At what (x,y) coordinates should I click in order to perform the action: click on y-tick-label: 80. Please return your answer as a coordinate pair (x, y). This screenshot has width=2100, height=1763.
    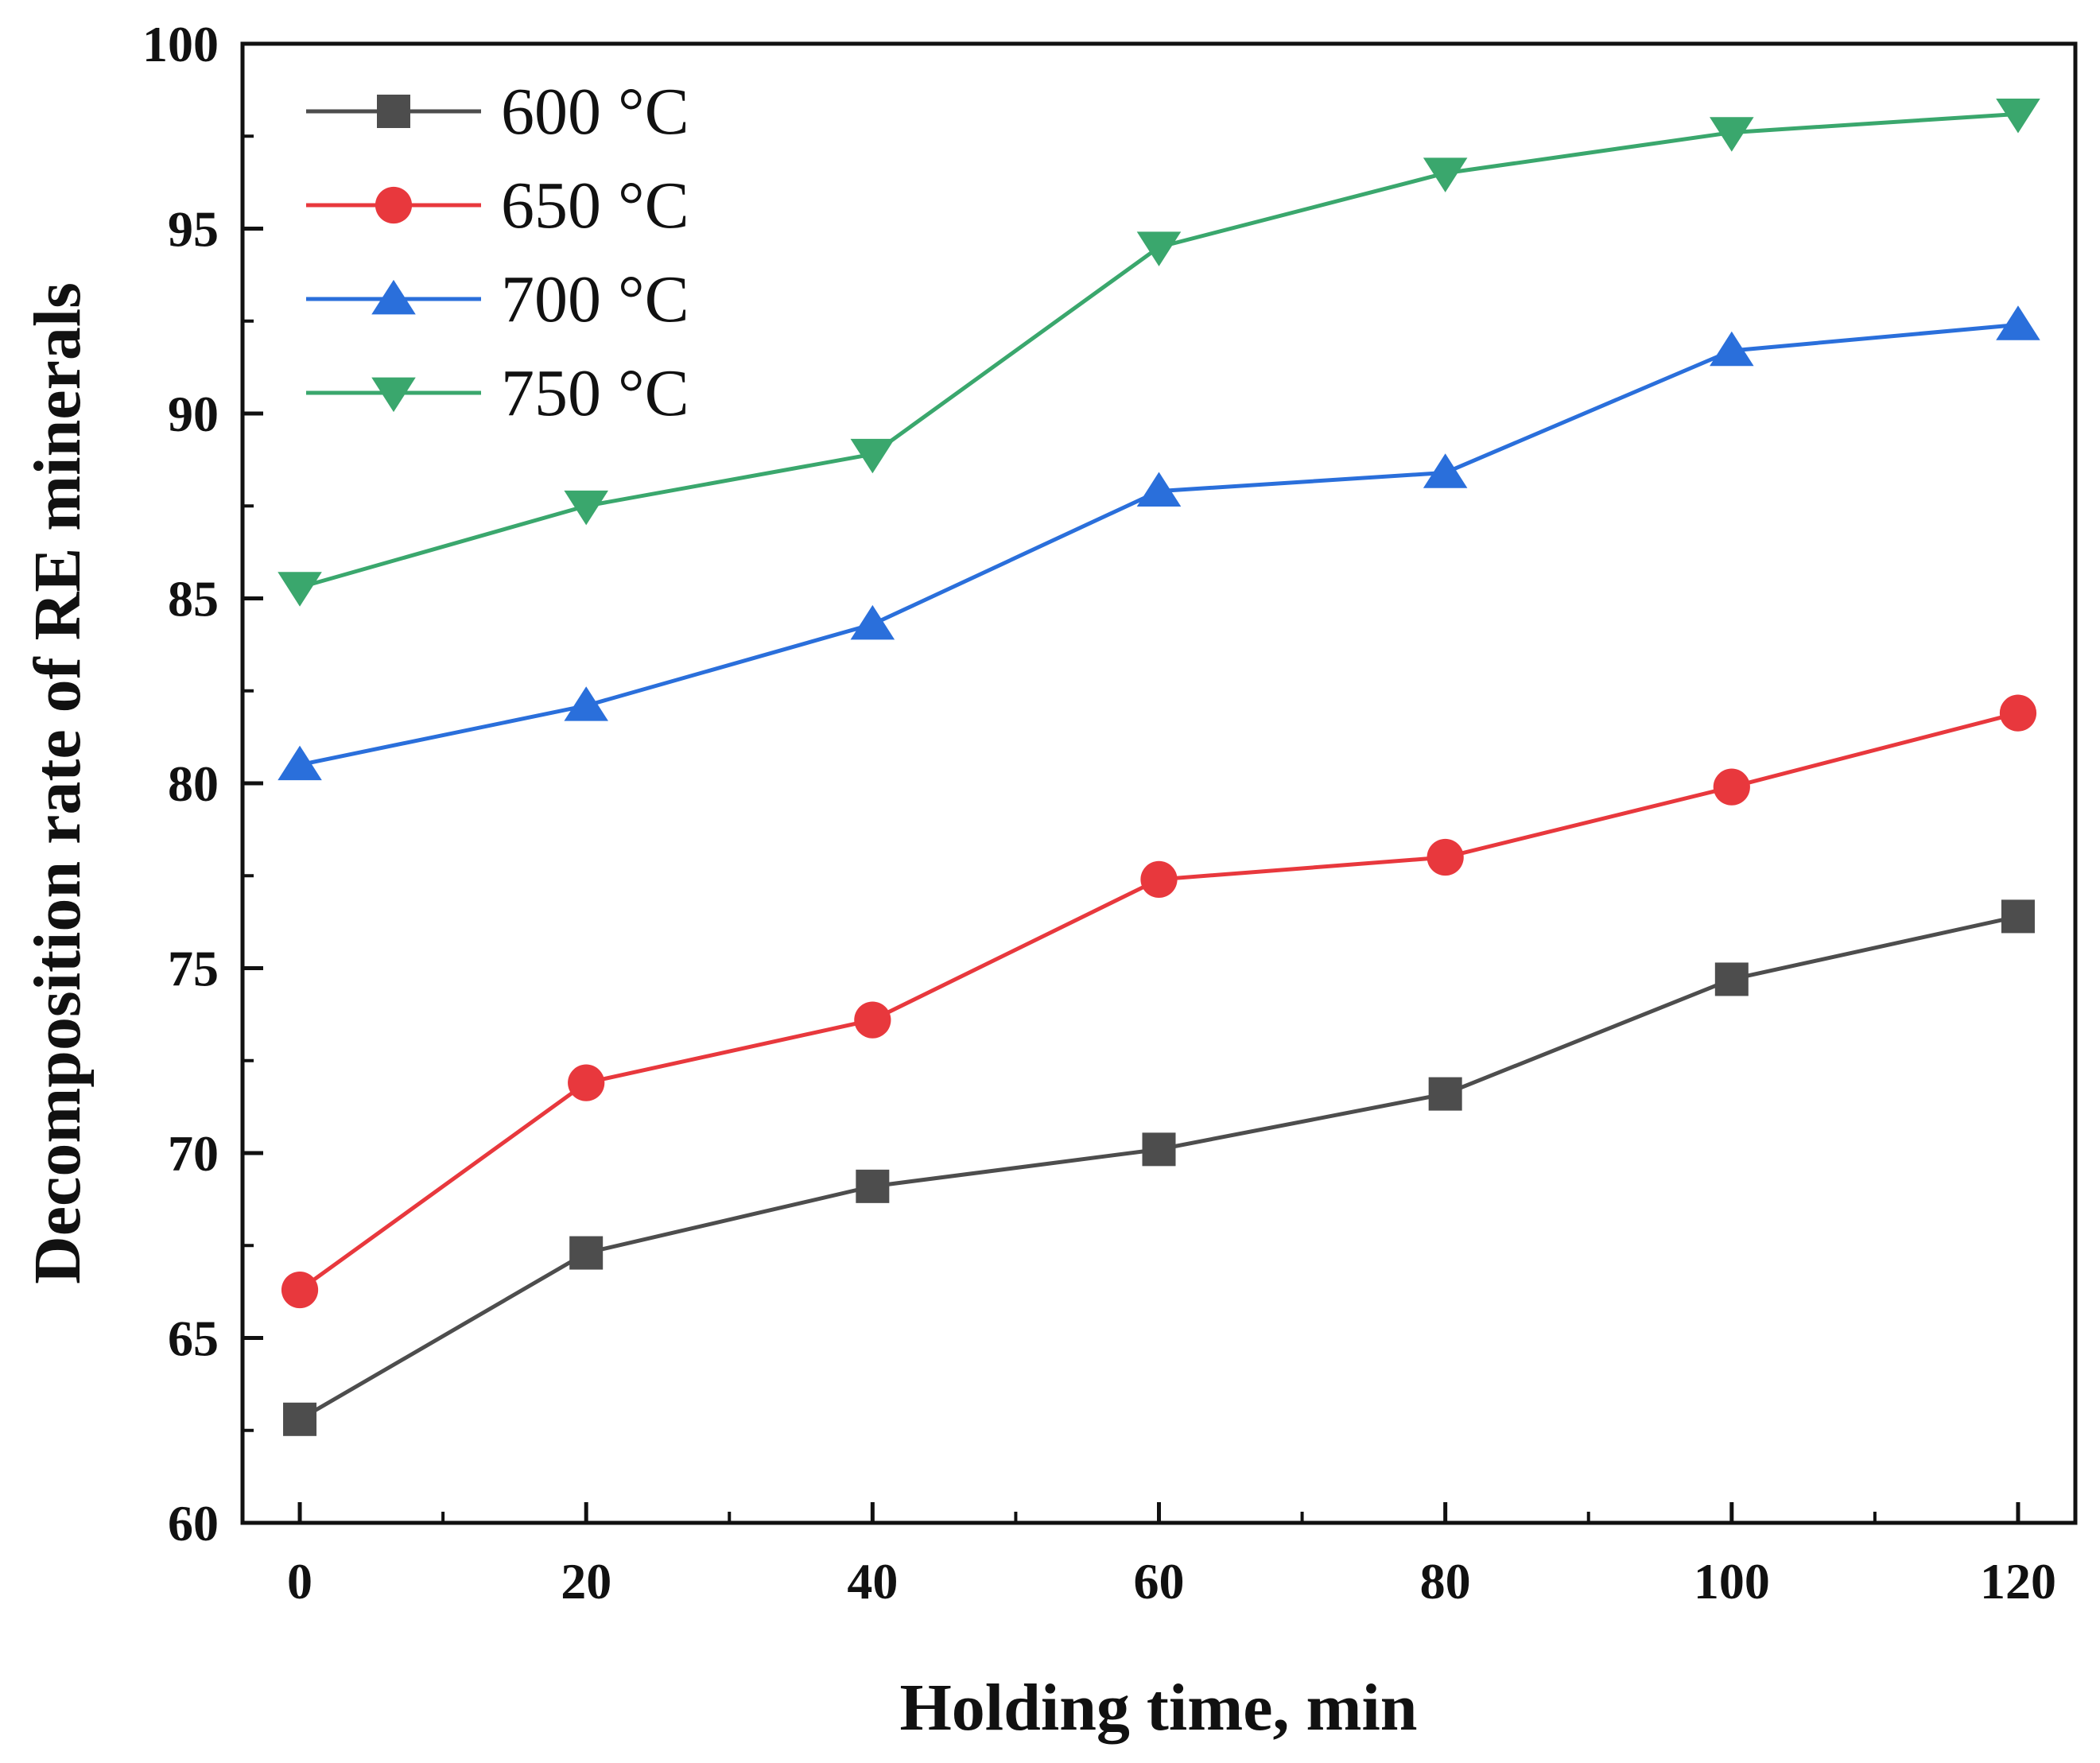
    Looking at the image, I should click on (193, 783).